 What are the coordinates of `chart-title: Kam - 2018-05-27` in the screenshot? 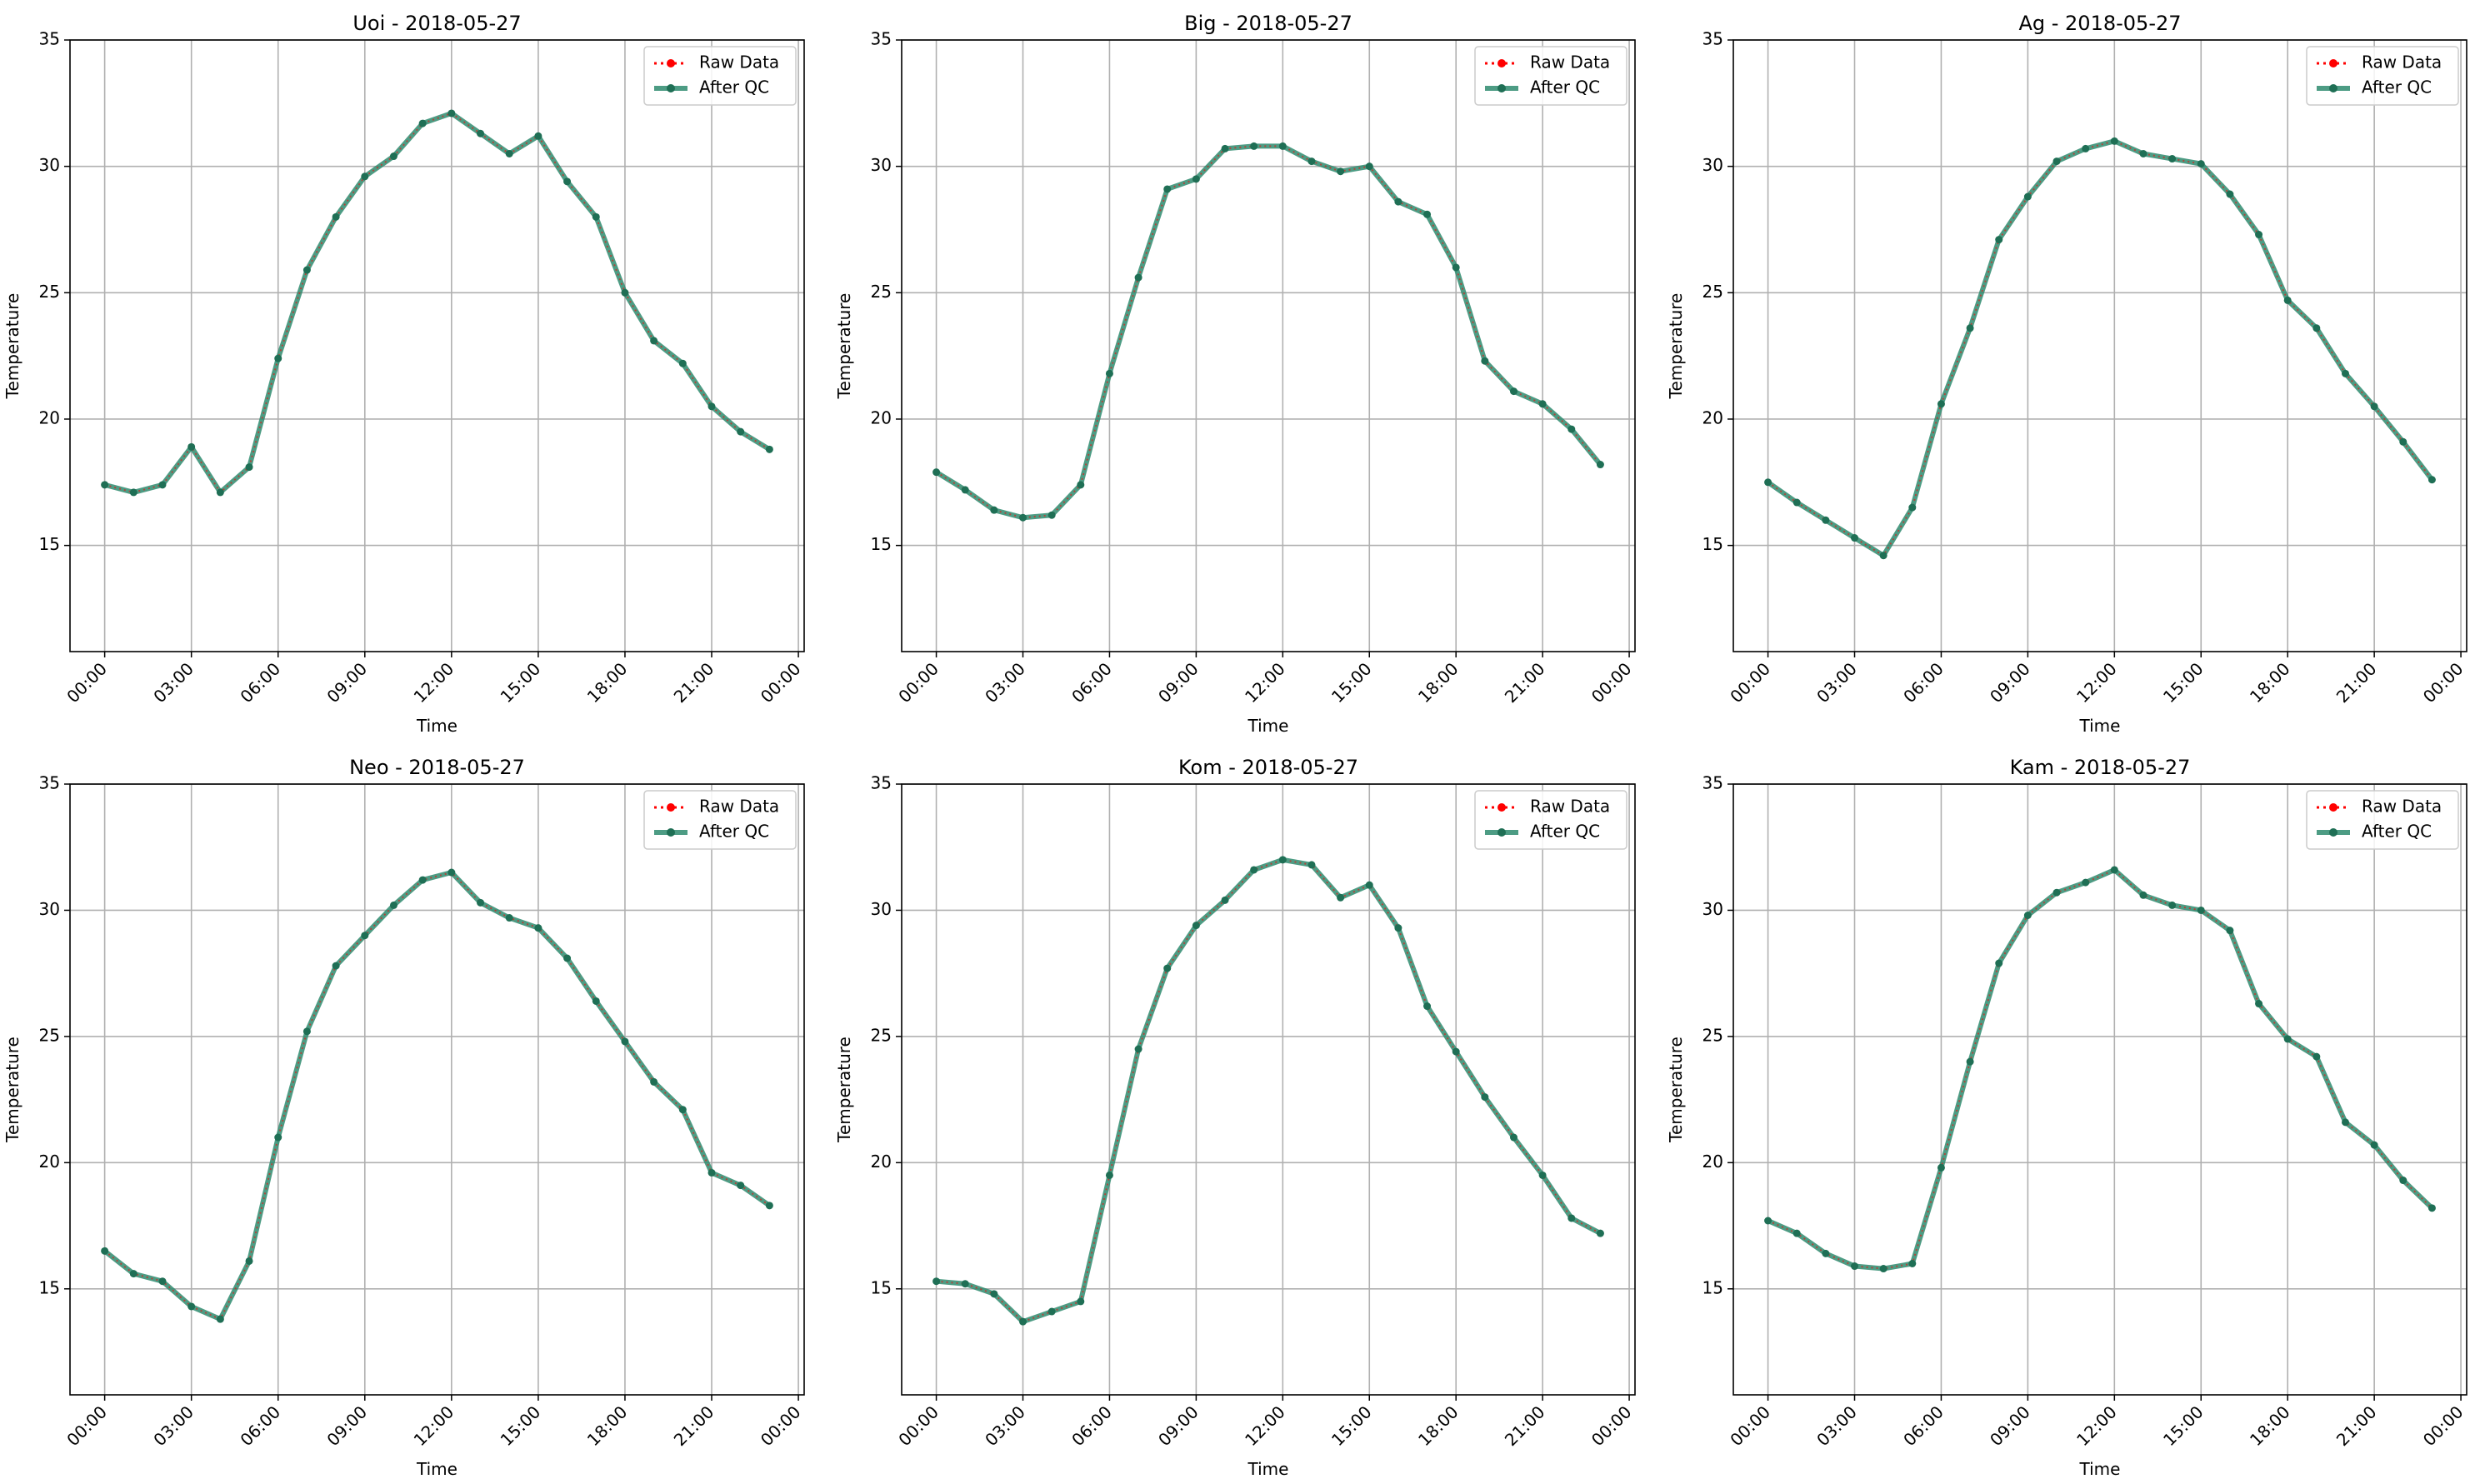 It's located at (2100, 767).